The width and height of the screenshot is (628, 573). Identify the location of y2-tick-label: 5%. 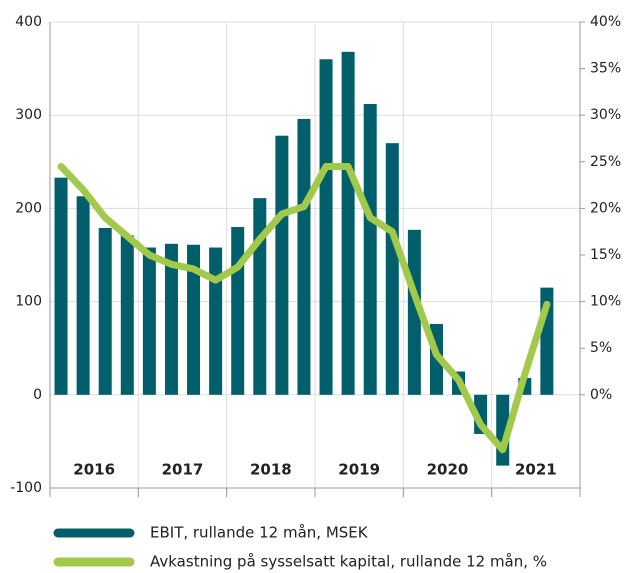
(601, 348).